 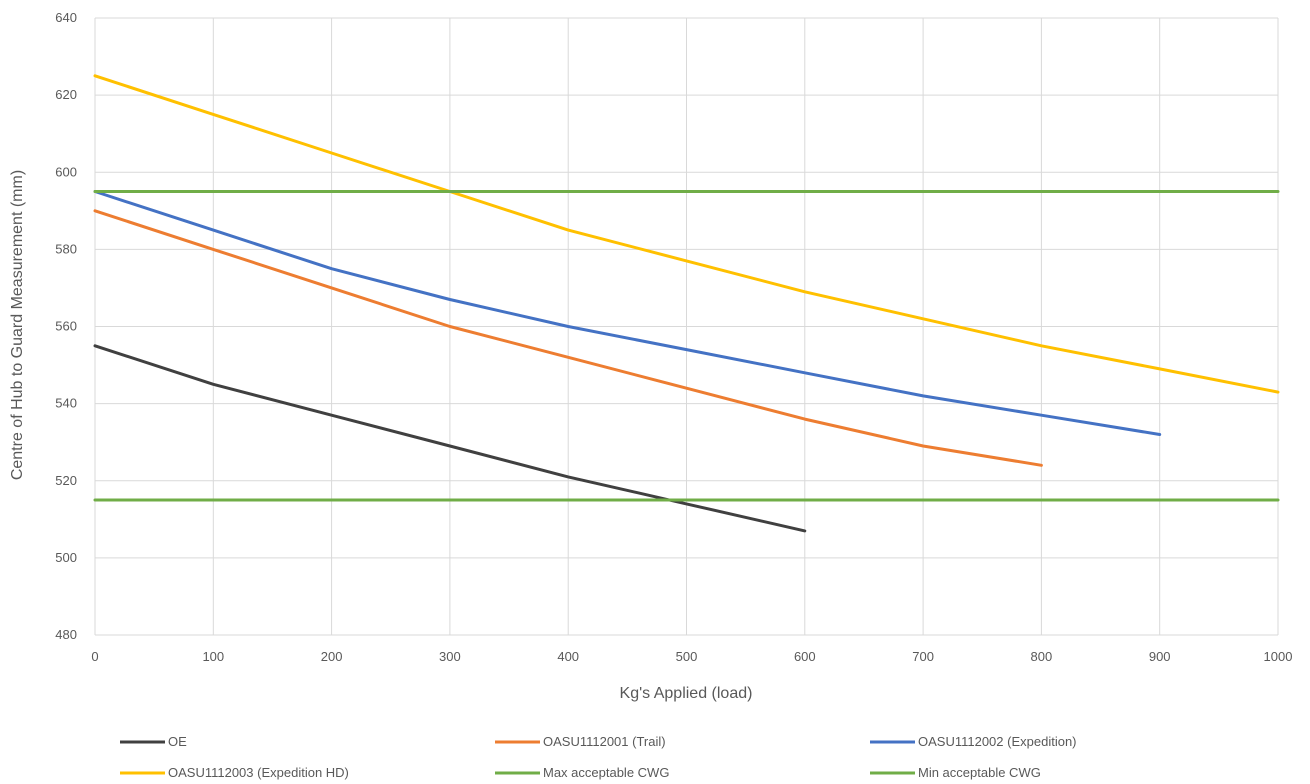 I want to click on x-tick-label: 300, so click(x=450, y=656).